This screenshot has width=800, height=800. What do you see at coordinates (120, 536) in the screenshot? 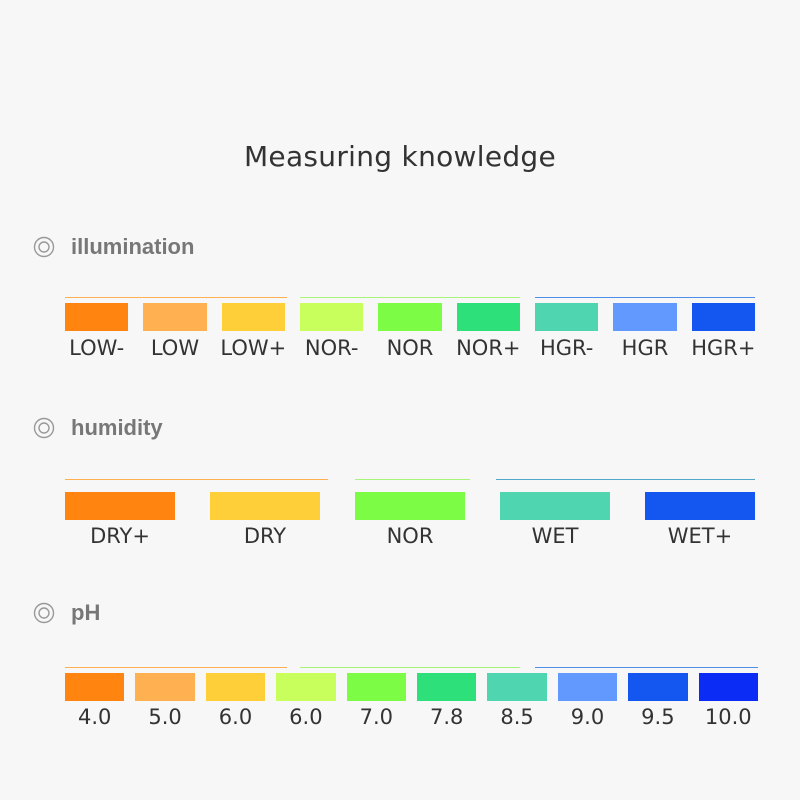
I see `swatch-label: DRY+` at bounding box center [120, 536].